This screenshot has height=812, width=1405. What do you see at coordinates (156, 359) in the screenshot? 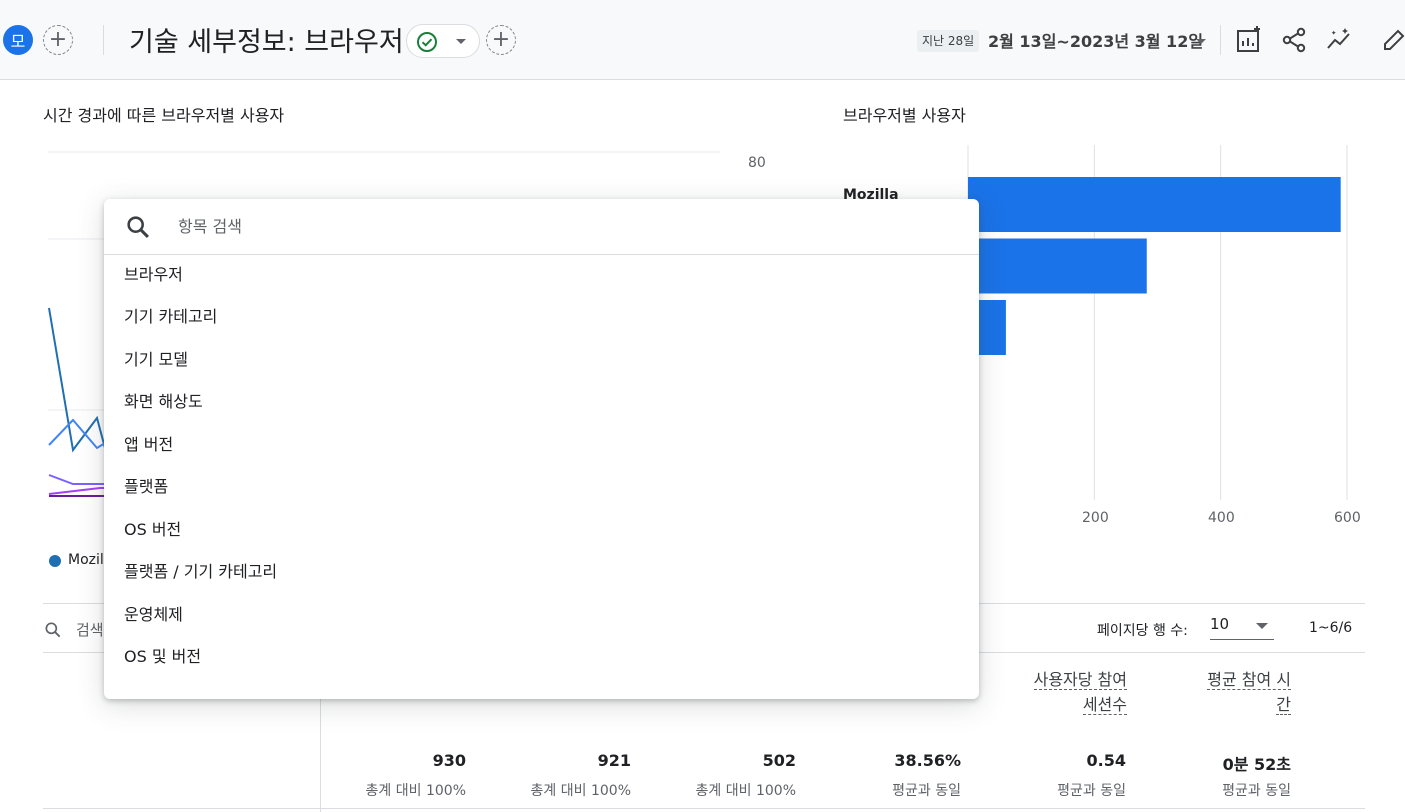
I see `menu-item-device-model: 기기 모델` at bounding box center [156, 359].